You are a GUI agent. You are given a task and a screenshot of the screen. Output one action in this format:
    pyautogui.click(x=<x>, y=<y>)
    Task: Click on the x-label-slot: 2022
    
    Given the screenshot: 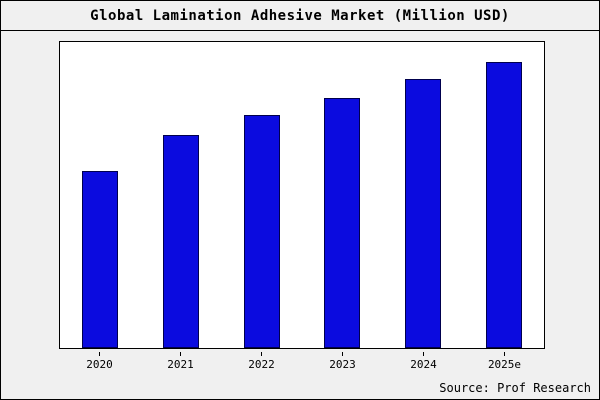 What is the action you would take?
    pyautogui.click(x=261, y=364)
    